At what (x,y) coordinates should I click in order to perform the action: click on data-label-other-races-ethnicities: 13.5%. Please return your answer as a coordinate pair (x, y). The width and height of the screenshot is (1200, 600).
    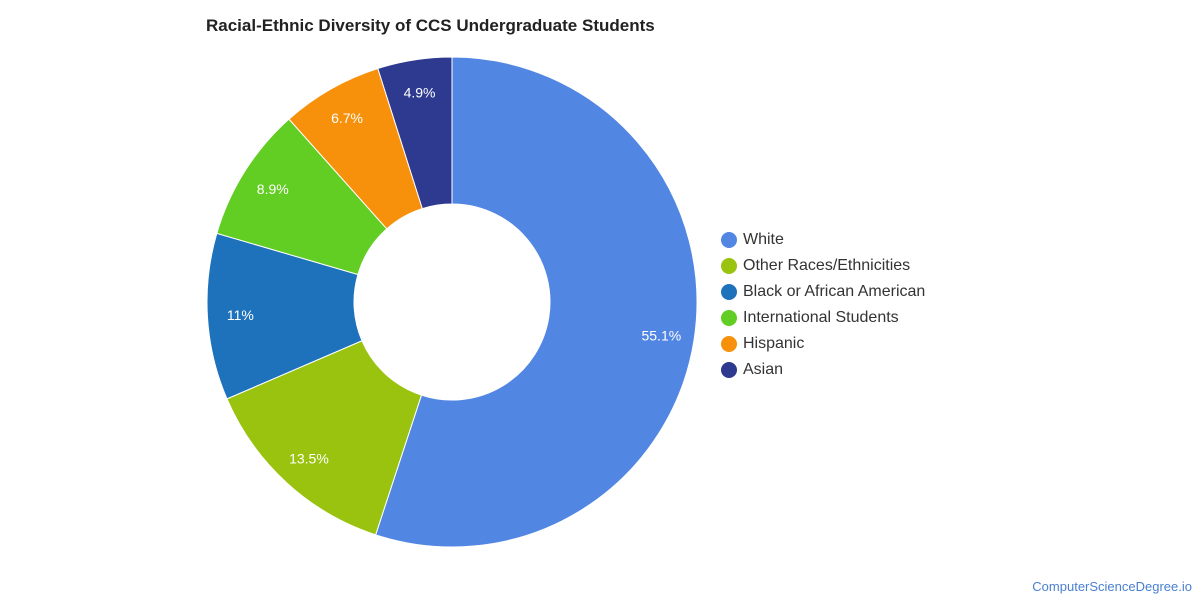
    Looking at the image, I should click on (309, 458).